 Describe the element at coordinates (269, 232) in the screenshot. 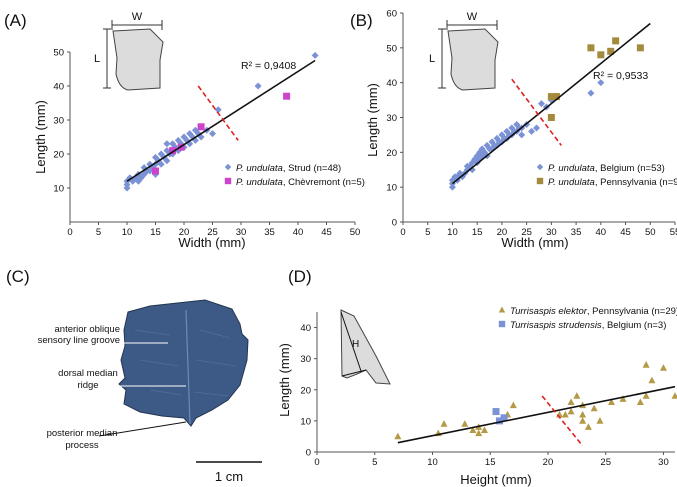

I see `x-tick-label-a: 35` at that location.